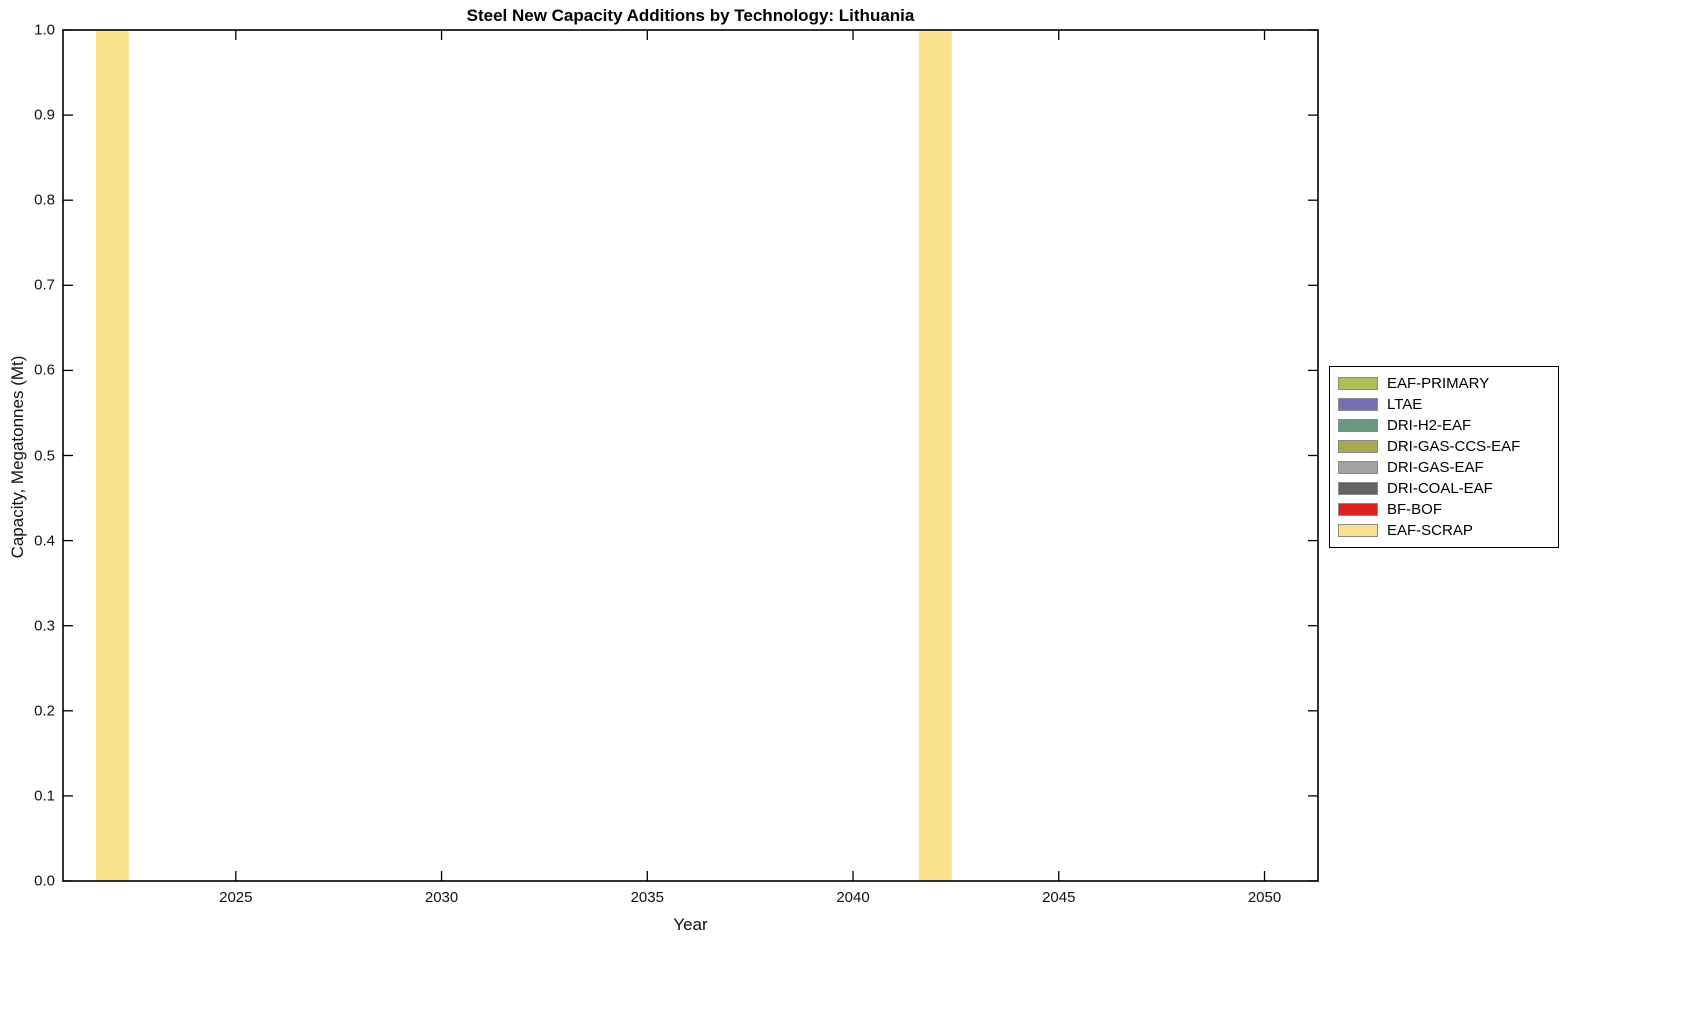 This screenshot has height=1021, width=1696. I want to click on y-tick-label-0.1: 0.1, so click(44, 796).